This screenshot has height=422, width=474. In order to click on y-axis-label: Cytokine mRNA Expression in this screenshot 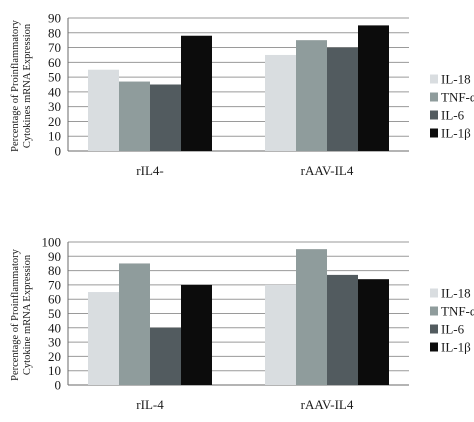, I will do `click(27, 314)`.